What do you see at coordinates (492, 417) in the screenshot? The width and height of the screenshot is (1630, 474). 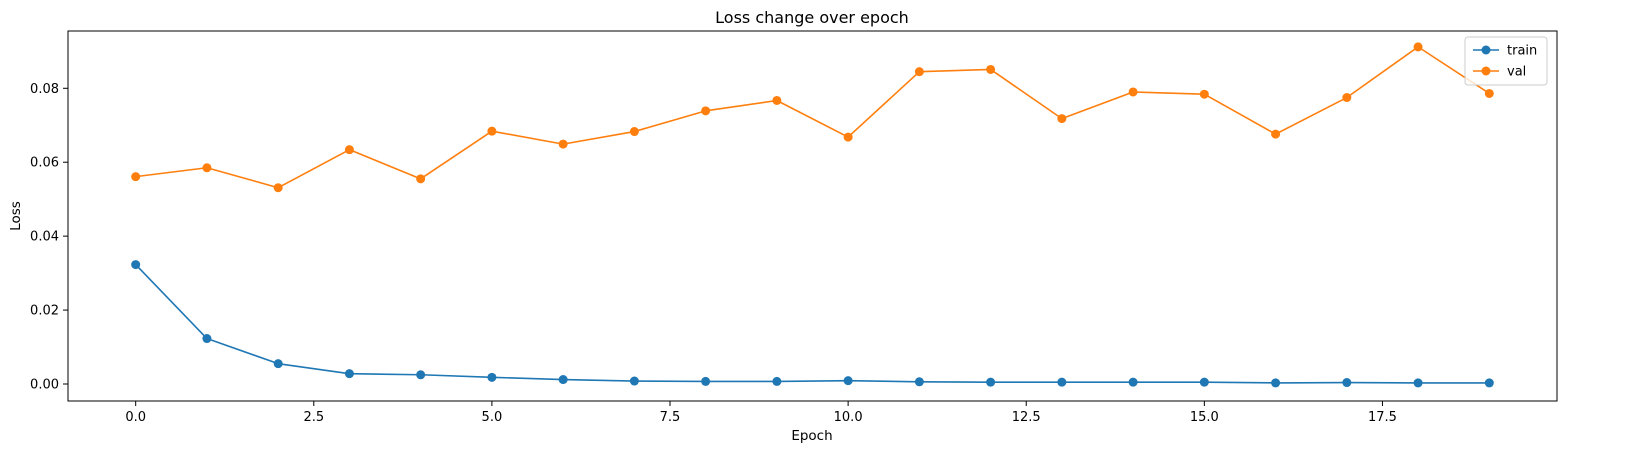 I see `x-tick-label: 5.0` at bounding box center [492, 417].